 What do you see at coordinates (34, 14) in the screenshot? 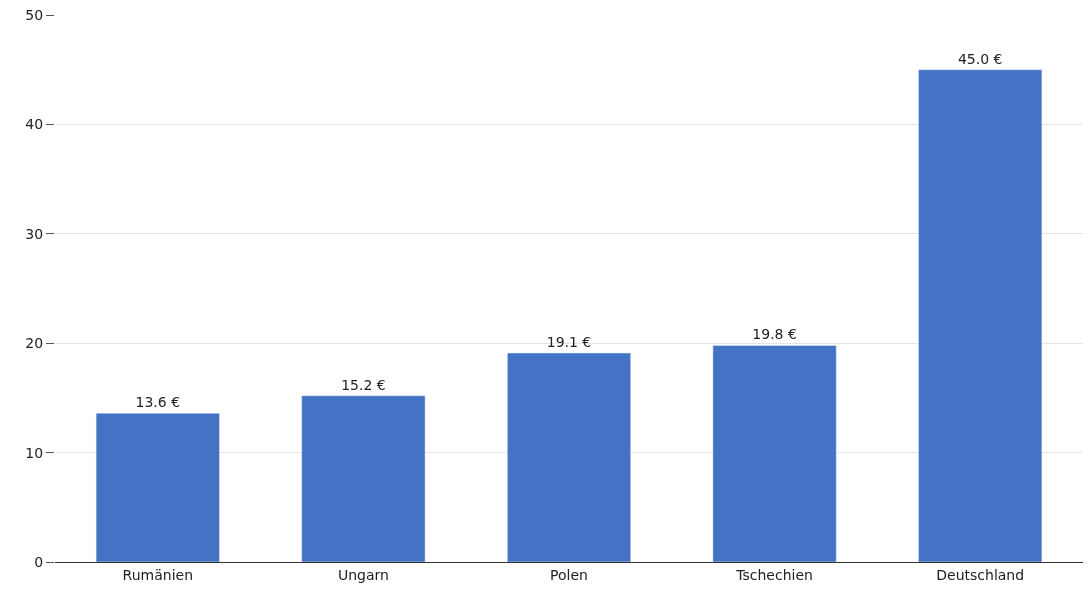
I see `y-tick-label: 50` at bounding box center [34, 14].